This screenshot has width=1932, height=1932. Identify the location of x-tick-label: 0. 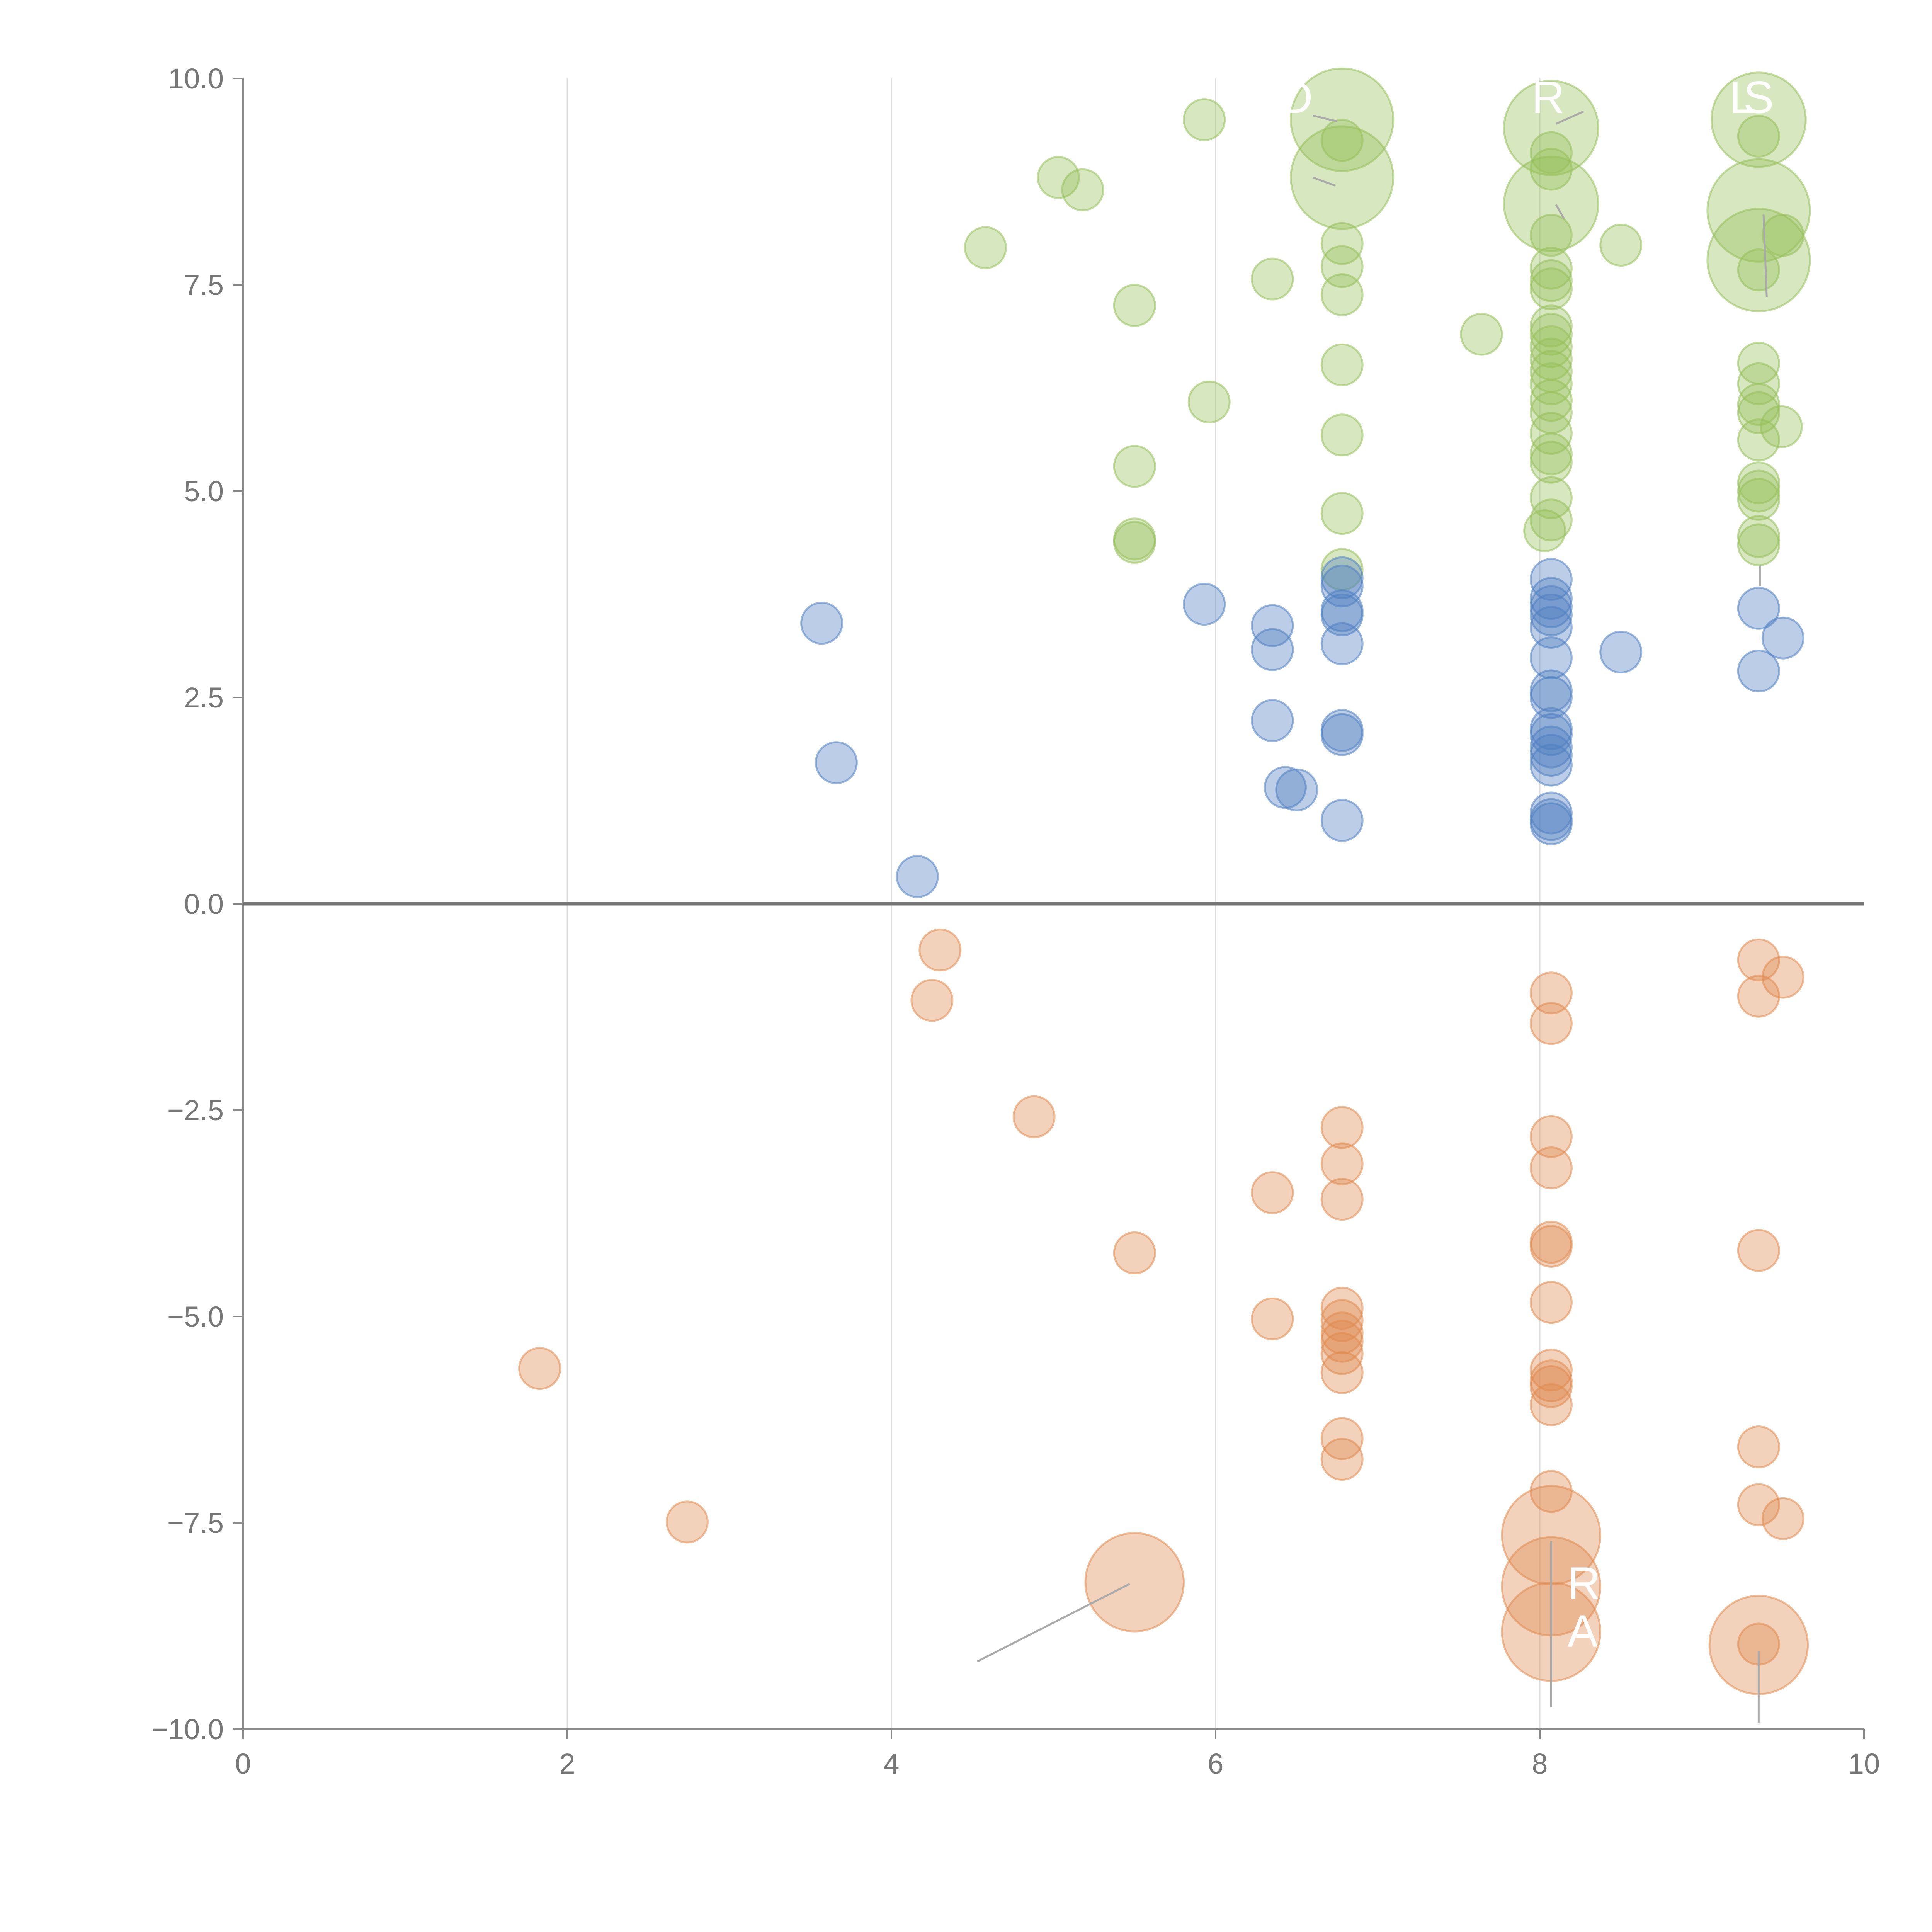
(243, 1764).